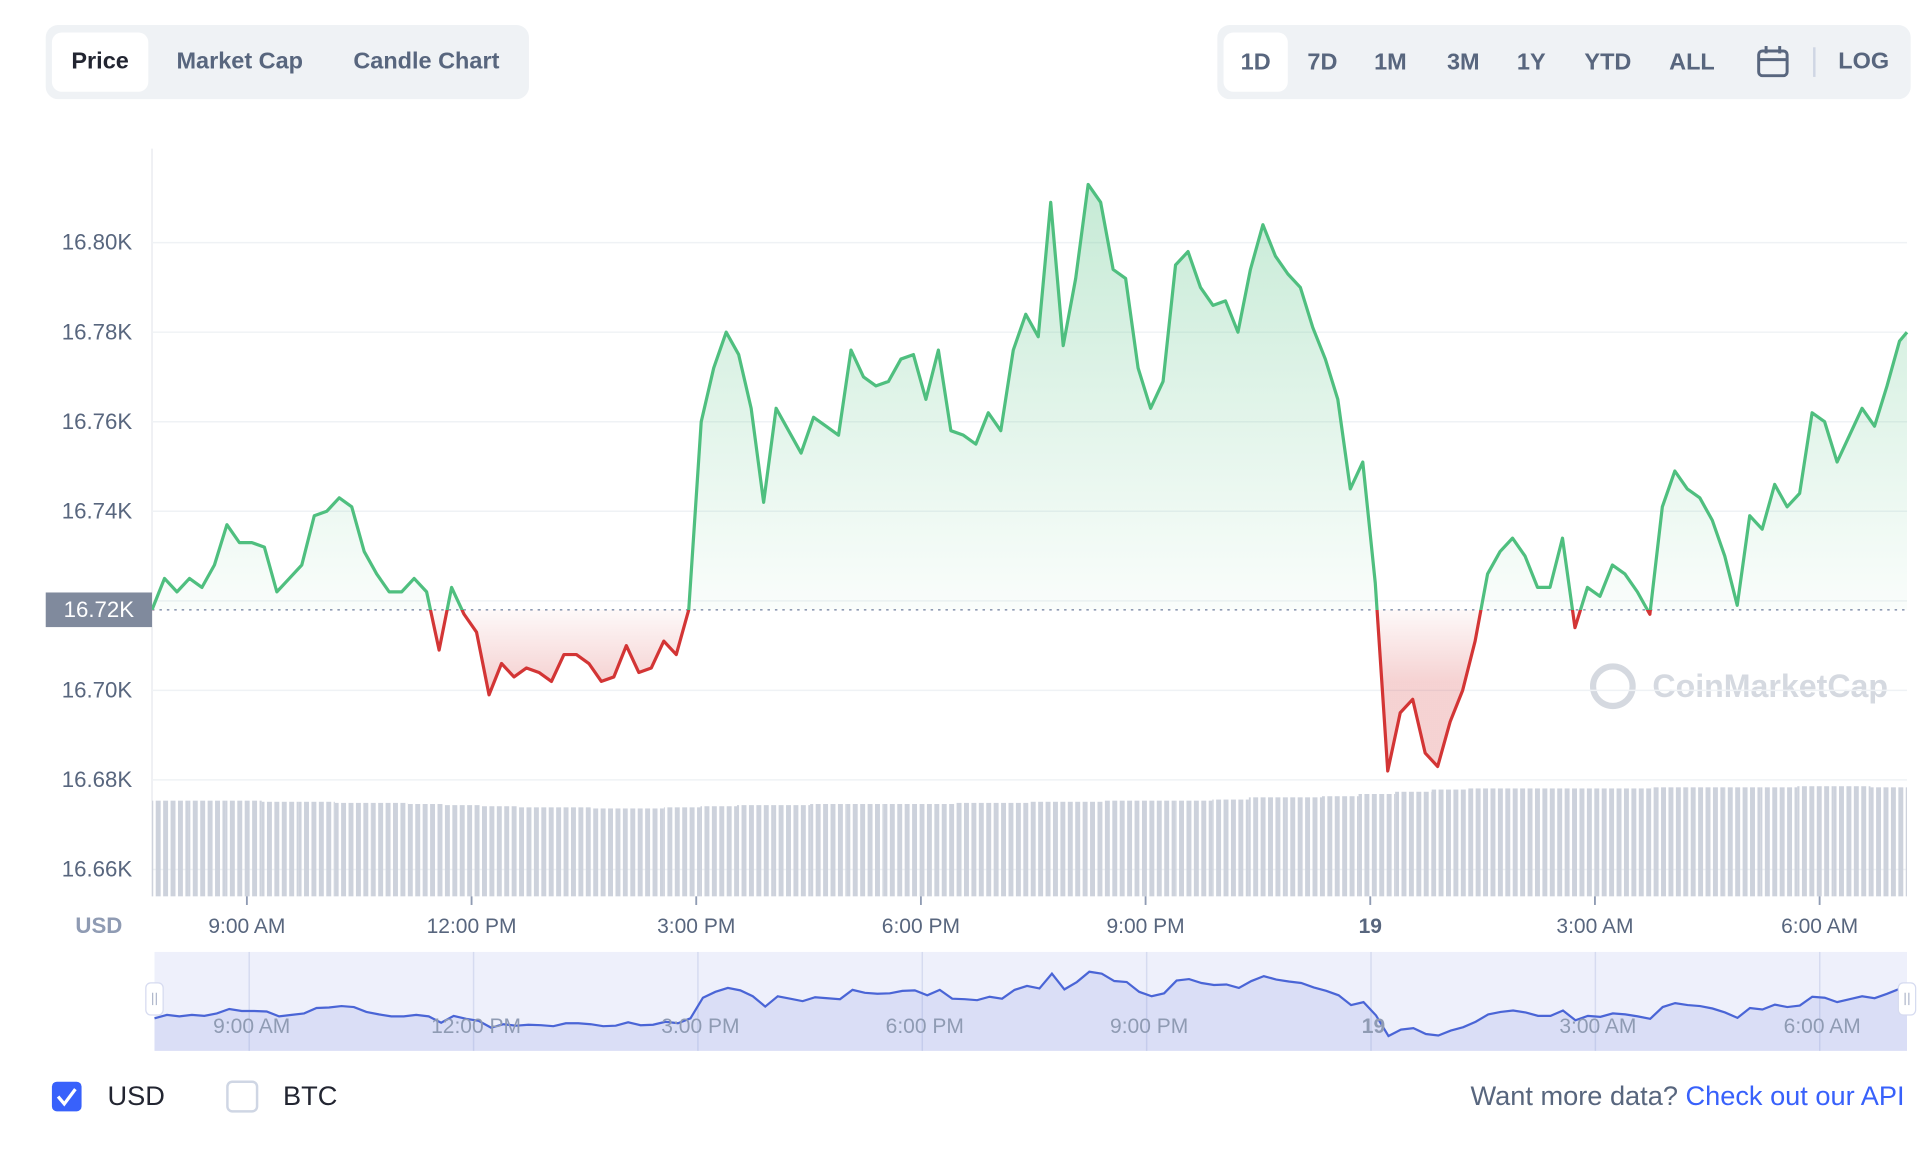 The image size is (1928, 1150). What do you see at coordinates (1692, 62) in the screenshot?
I see `range: ALL` at bounding box center [1692, 62].